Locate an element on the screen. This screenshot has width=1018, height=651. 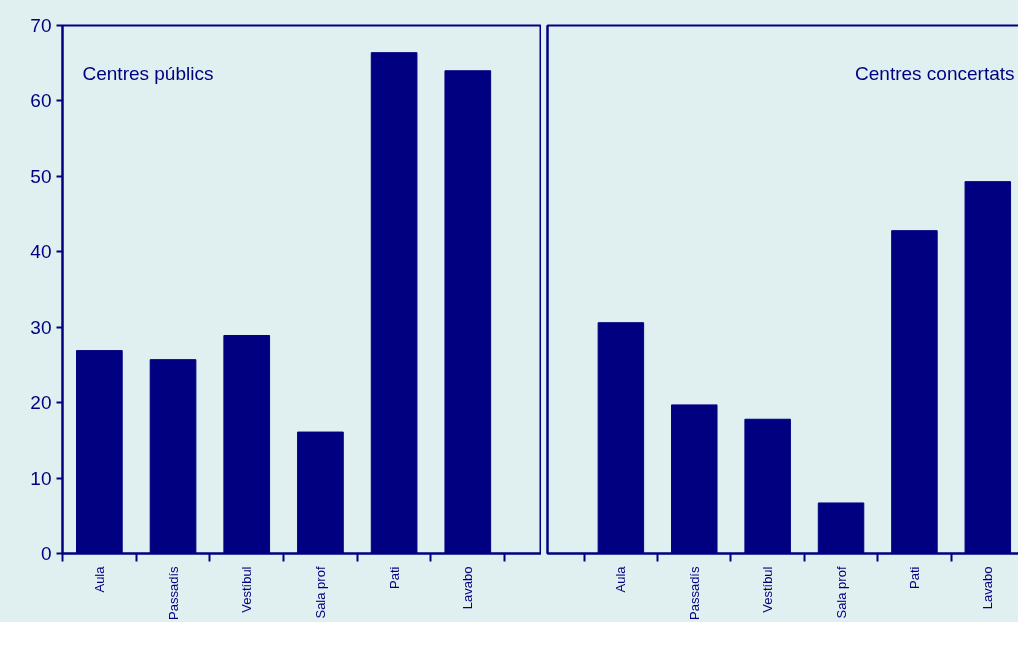
y-tick-label: 50 is located at coordinates (41, 176).